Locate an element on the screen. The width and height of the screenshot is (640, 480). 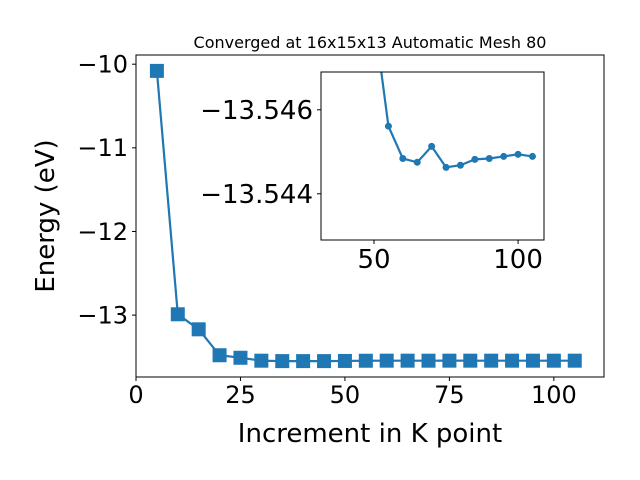
y-tick-label: −11 is located at coordinates (102, 148).